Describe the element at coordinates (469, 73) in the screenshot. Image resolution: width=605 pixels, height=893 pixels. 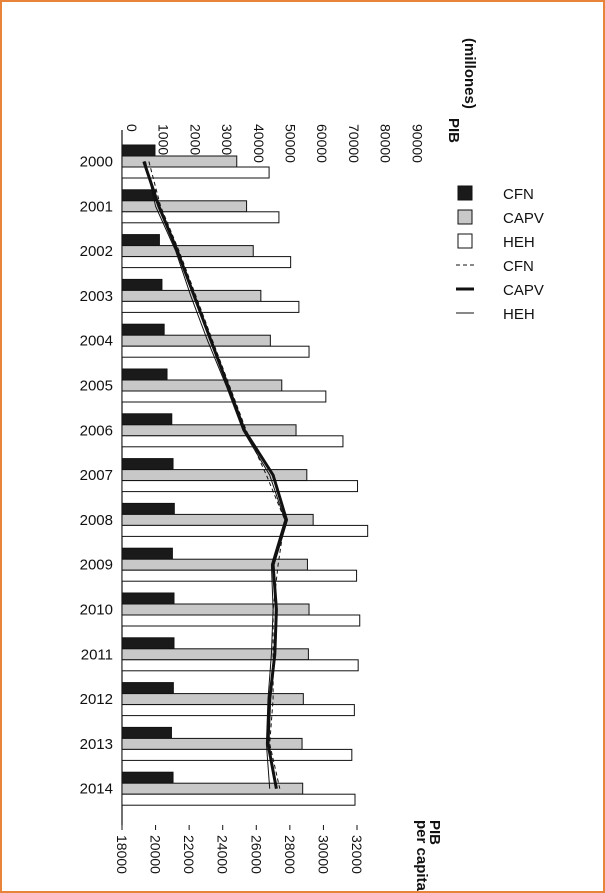
I see `top-axis-title-line2: (millones)` at that location.